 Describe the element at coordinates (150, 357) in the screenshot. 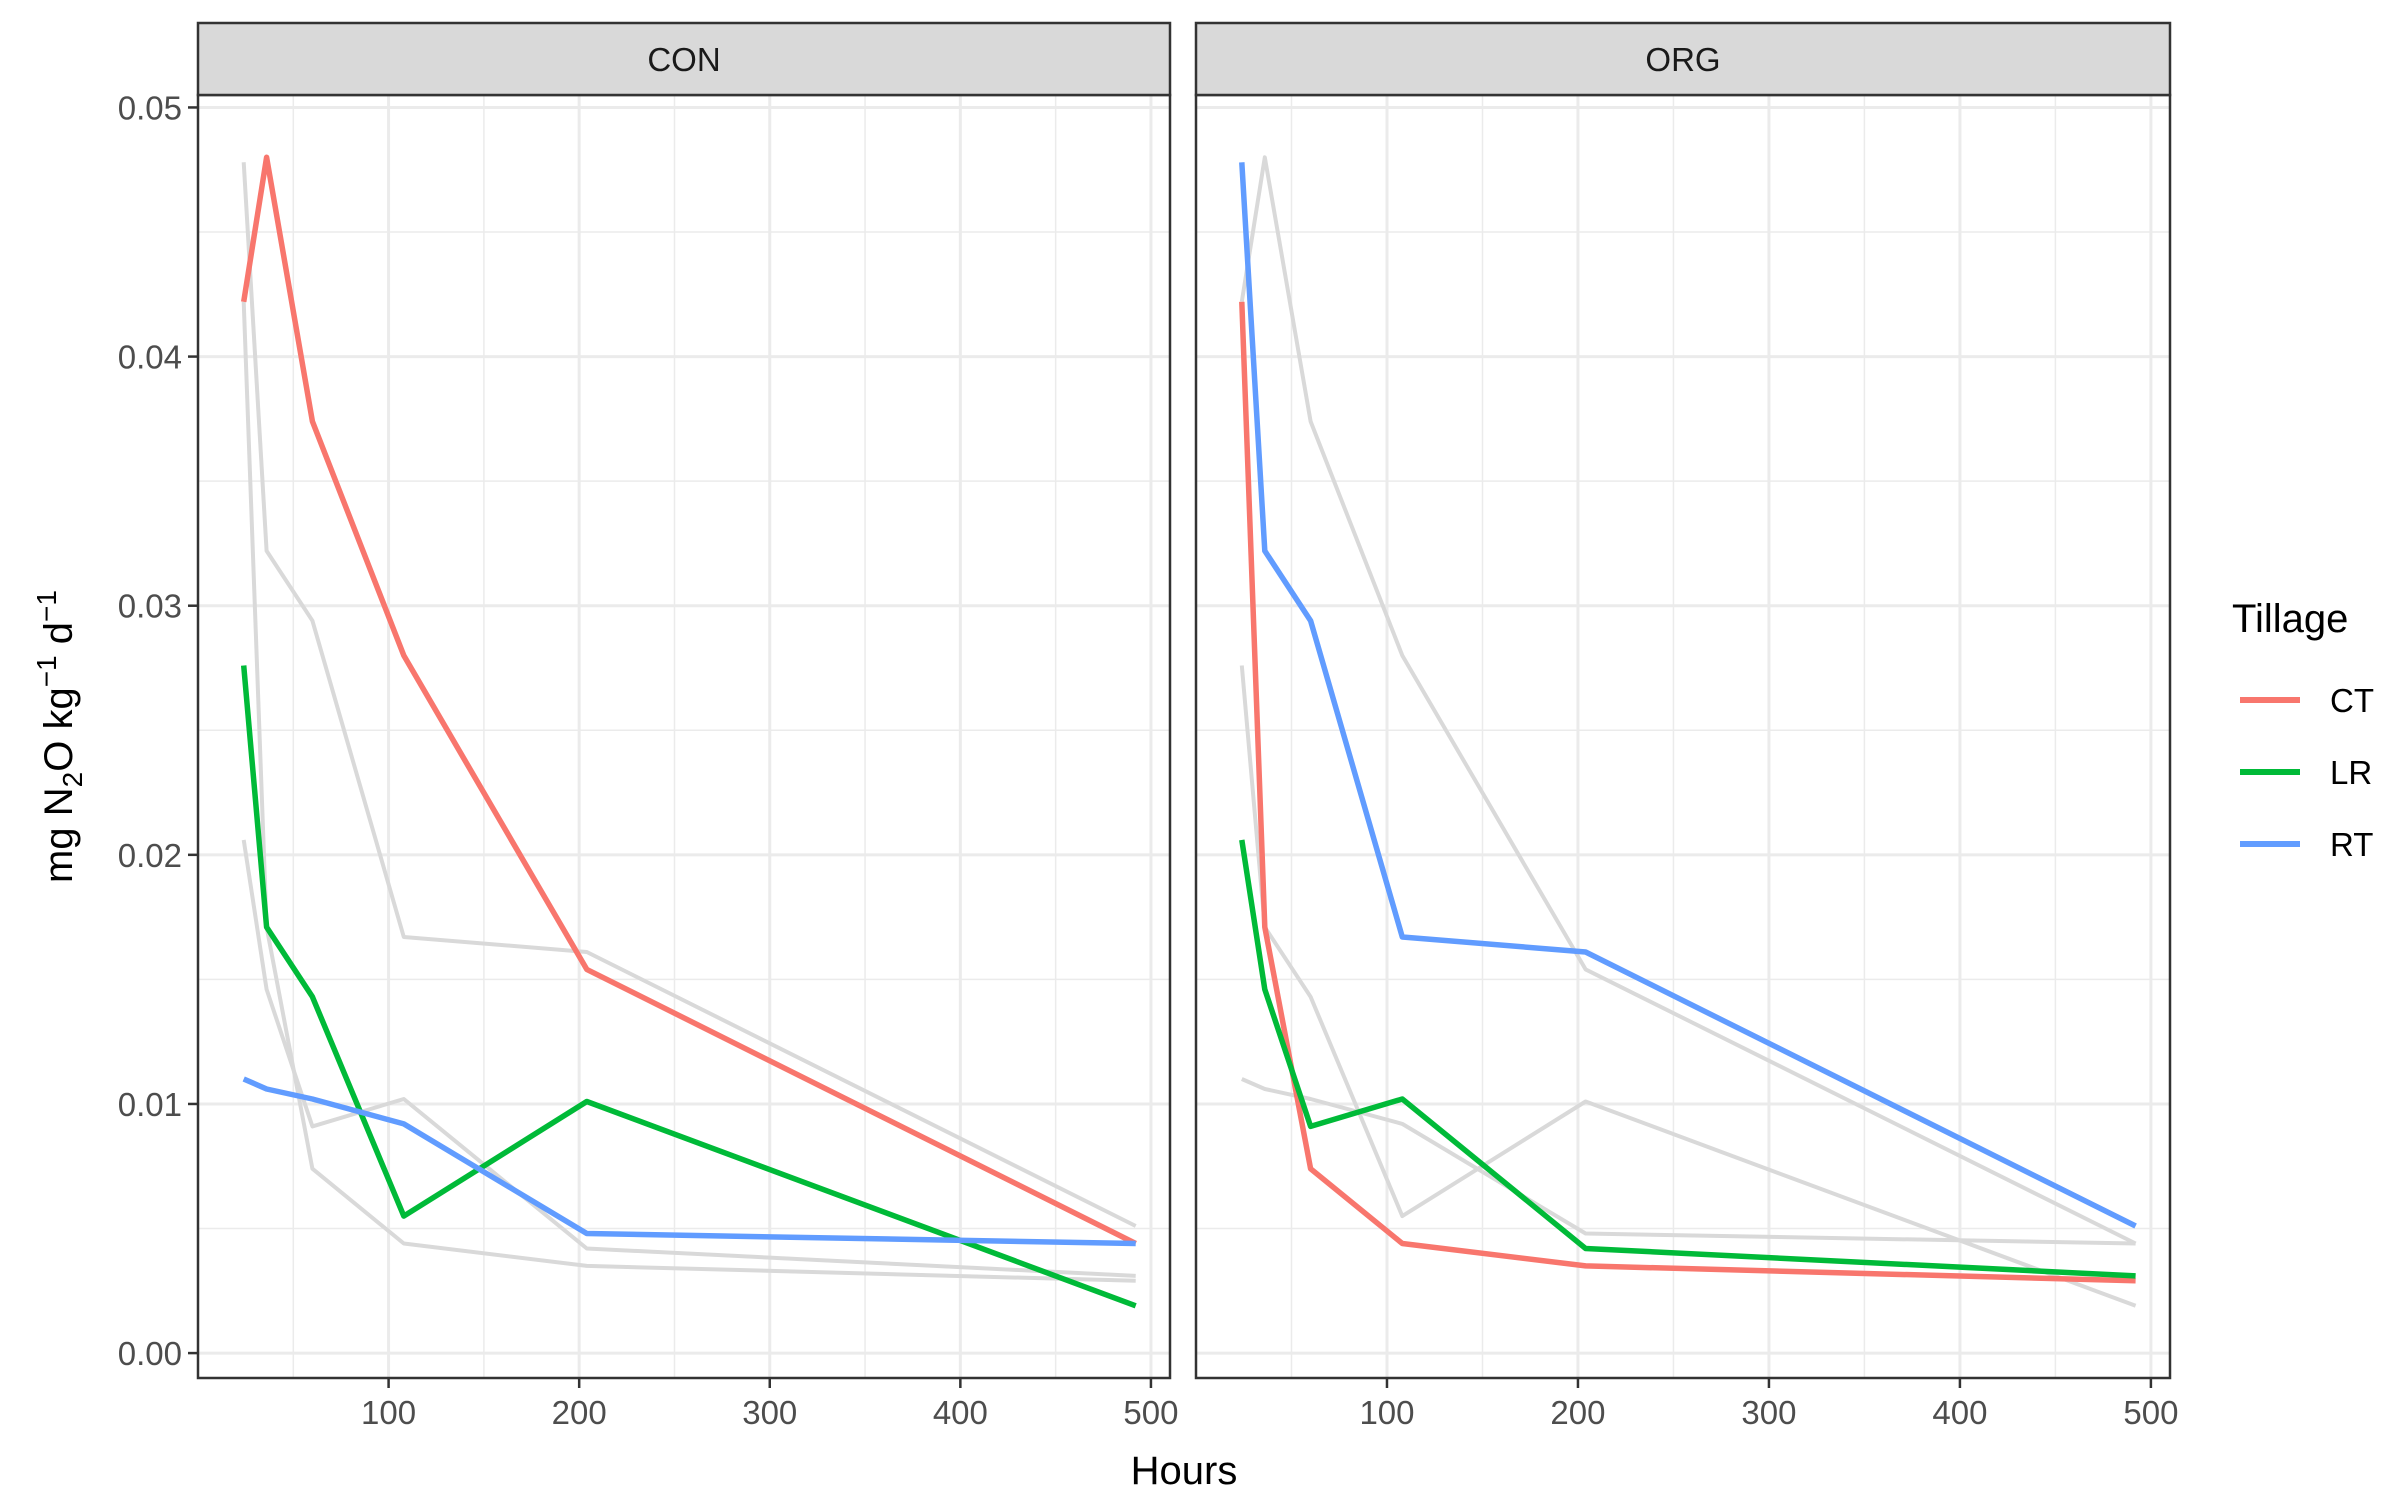

I see `y-tick-label: 0.04` at that location.